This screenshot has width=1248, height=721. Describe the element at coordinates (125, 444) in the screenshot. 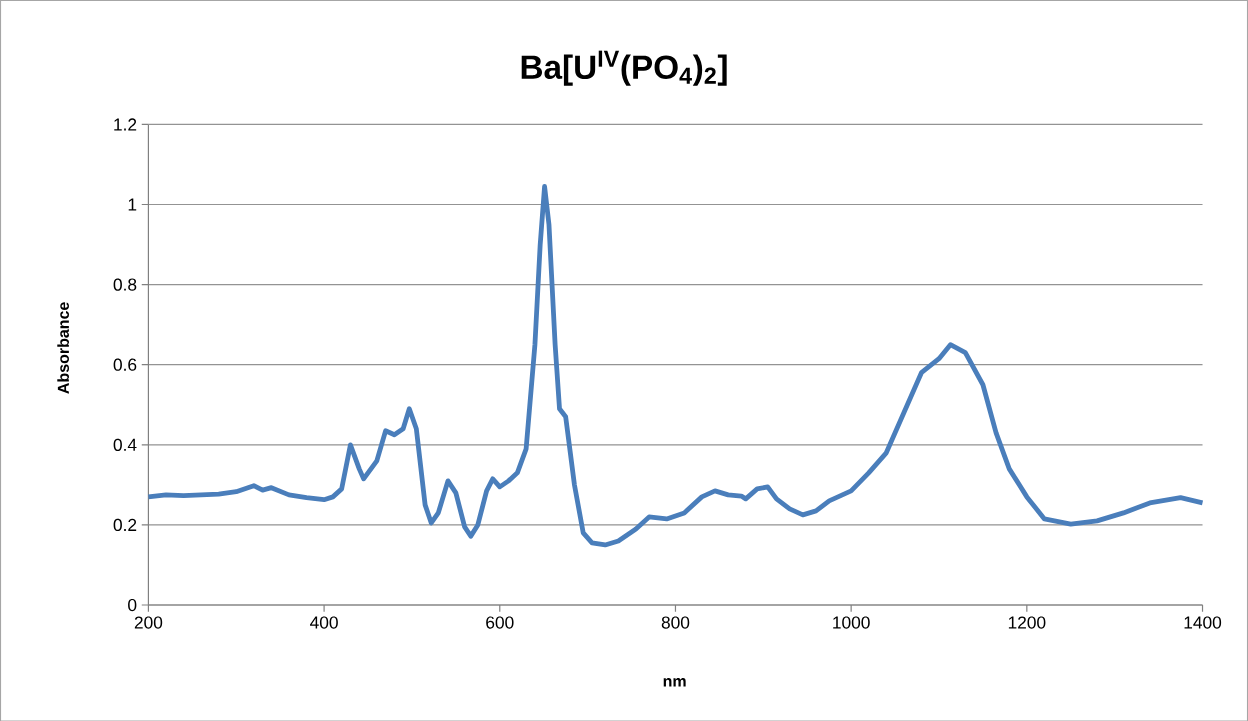

I see `y-tick-label: 0.4` at that location.